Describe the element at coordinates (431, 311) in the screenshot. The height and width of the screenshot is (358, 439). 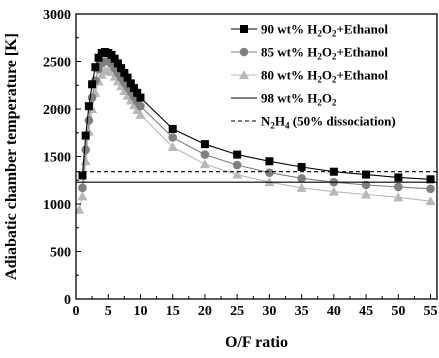
I see `x-tick-label: 55` at that location.